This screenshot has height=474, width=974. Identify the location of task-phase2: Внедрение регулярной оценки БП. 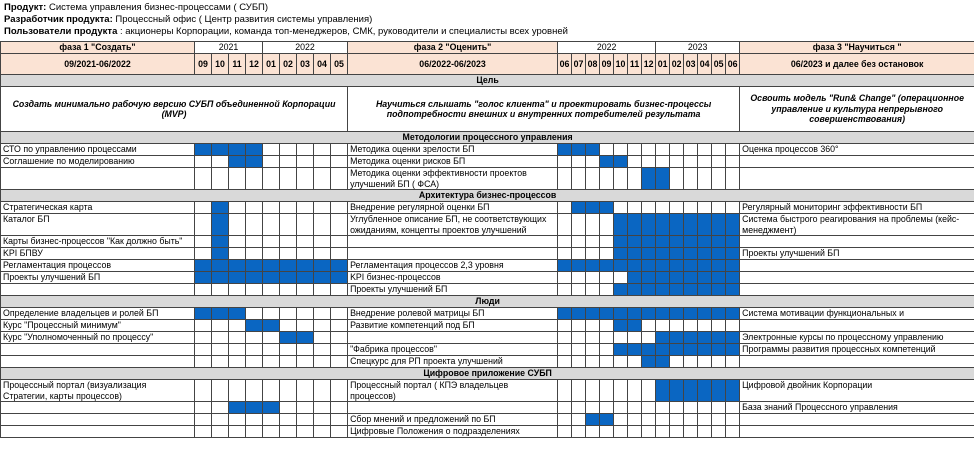
(453, 207).